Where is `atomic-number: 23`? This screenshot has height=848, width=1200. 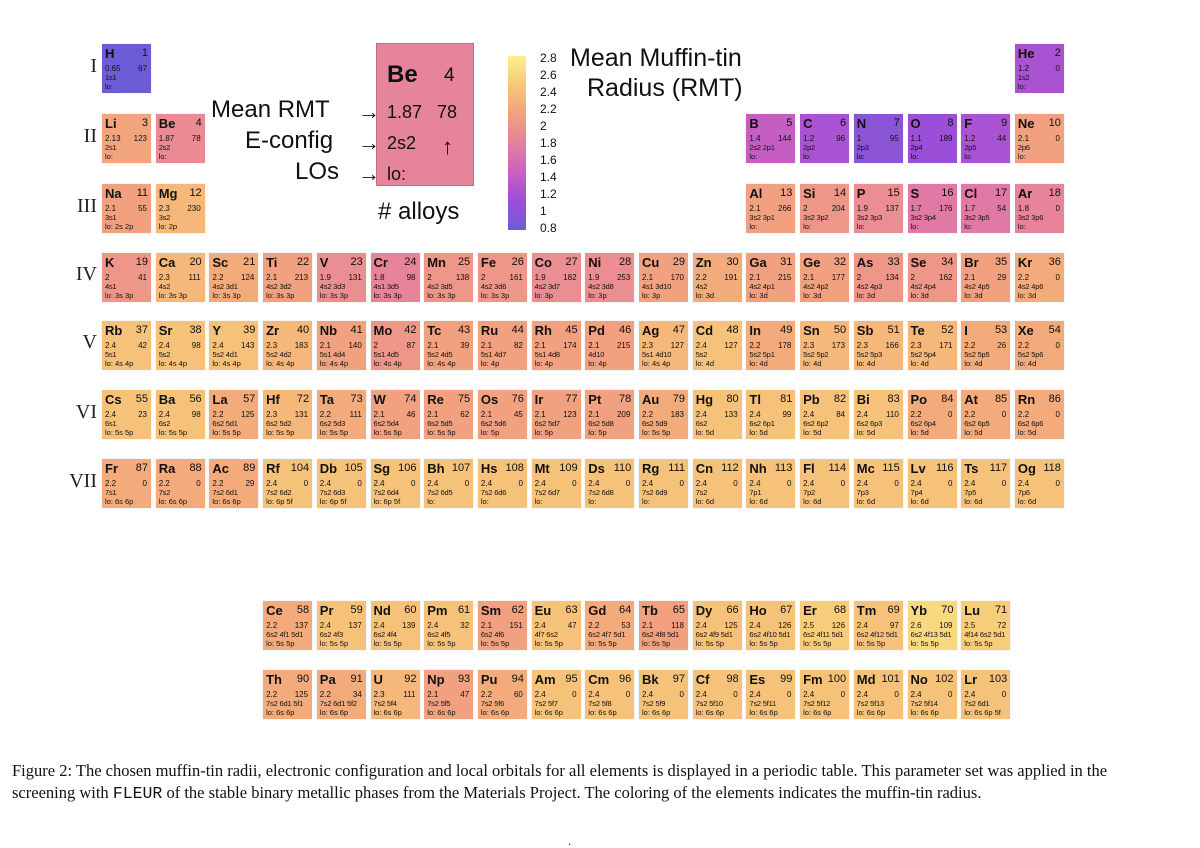 atomic-number: 23 is located at coordinates (356, 262).